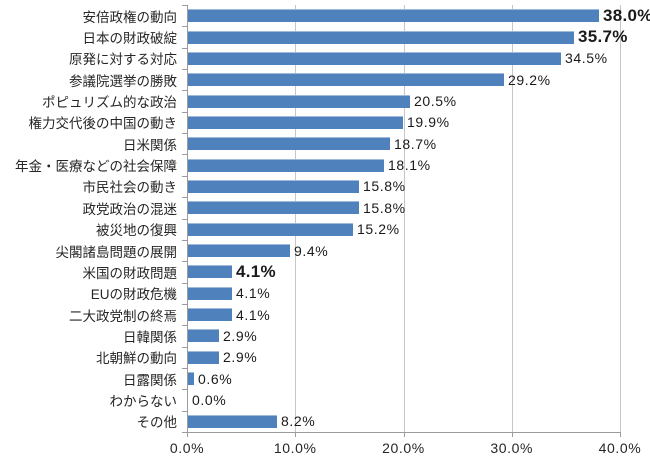 The width and height of the screenshot is (650, 462). What do you see at coordinates (626, 15) in the screenshot?
I see `value-label: 38.0%` at bounding box center [626, 15].